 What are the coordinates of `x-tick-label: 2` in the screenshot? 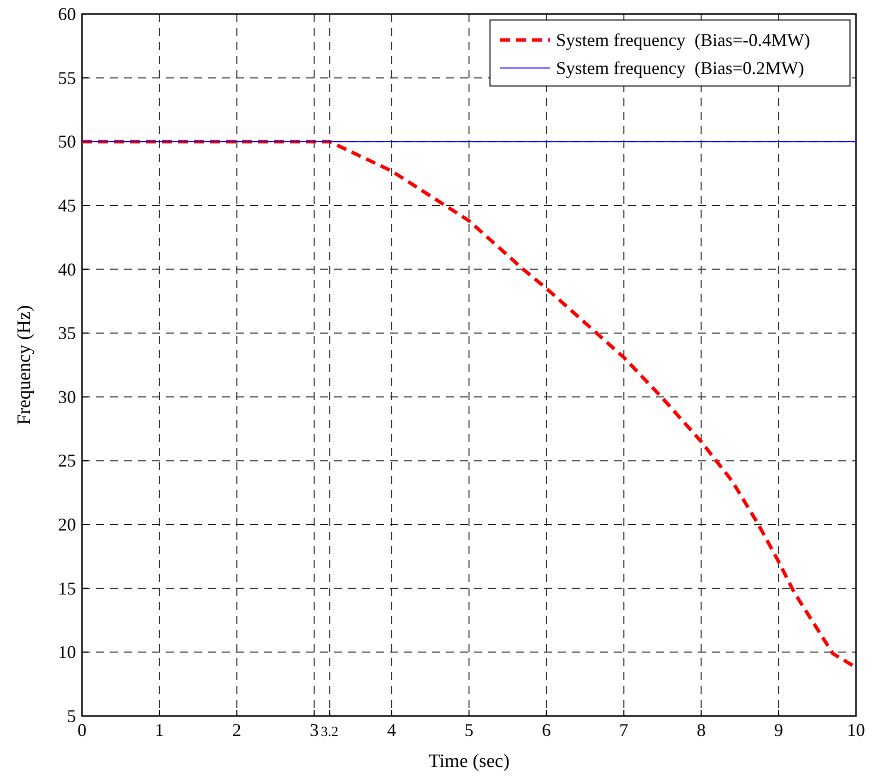 It's located at (237, 730).